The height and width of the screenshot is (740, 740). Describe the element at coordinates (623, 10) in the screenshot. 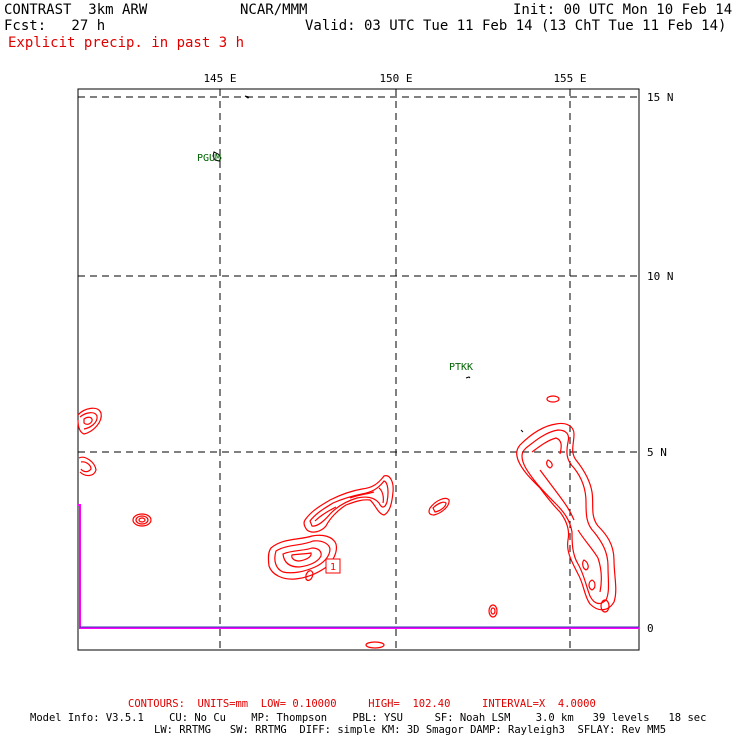

I see `init-time: Init: 00 UTC Mon 10 Feb 14` at that location.